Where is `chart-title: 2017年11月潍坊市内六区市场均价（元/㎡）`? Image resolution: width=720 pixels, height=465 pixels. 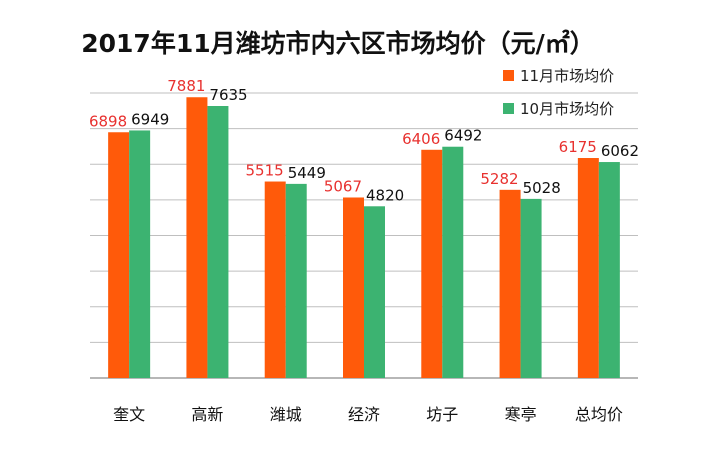 chart-title: 2017年11月潍坊市内六区市场均价（元/㎡） is located at coordinates (338, 43).